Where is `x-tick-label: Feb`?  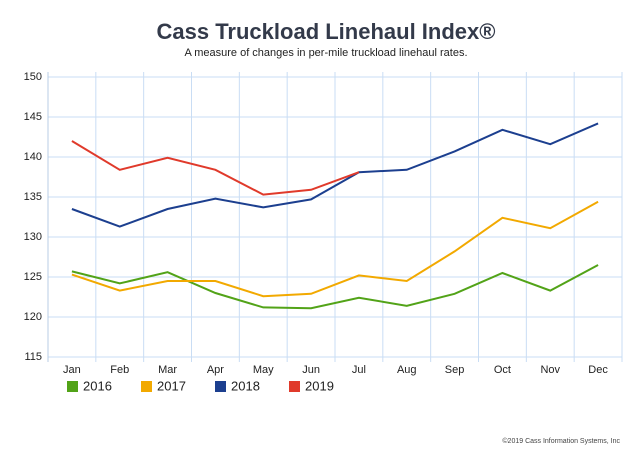
x-tick-label: Feb is located at coordinates (119, 370).